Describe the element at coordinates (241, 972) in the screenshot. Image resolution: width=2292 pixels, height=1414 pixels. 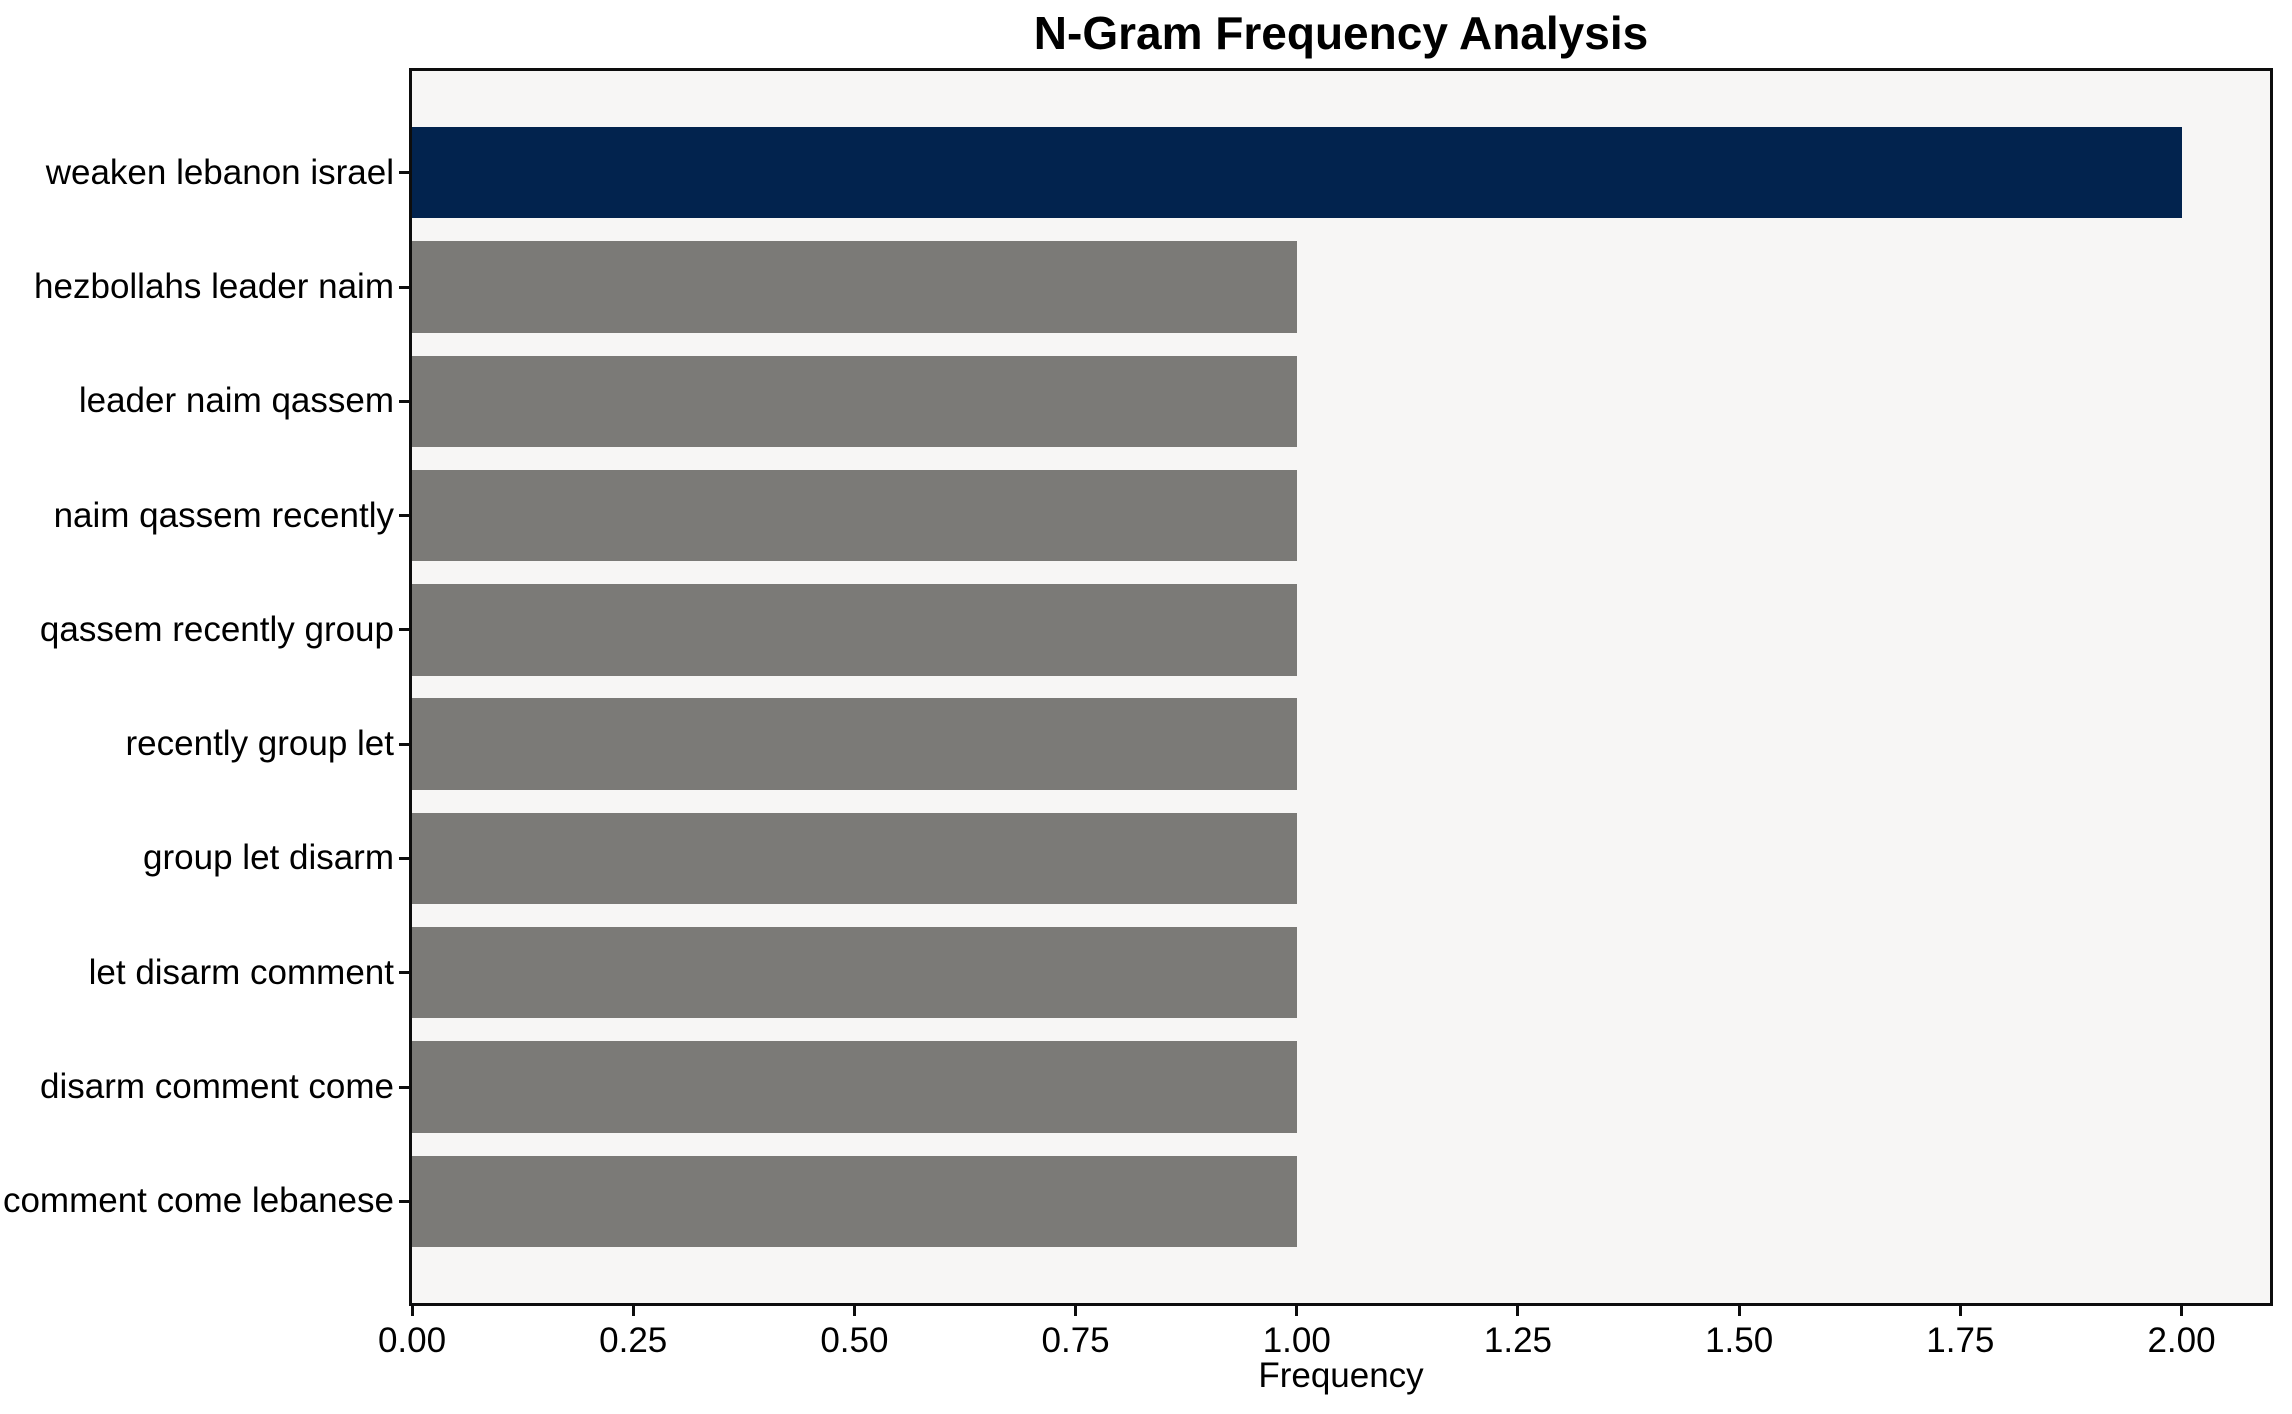
I see `y-tick-label: let disarm comment` at that location.